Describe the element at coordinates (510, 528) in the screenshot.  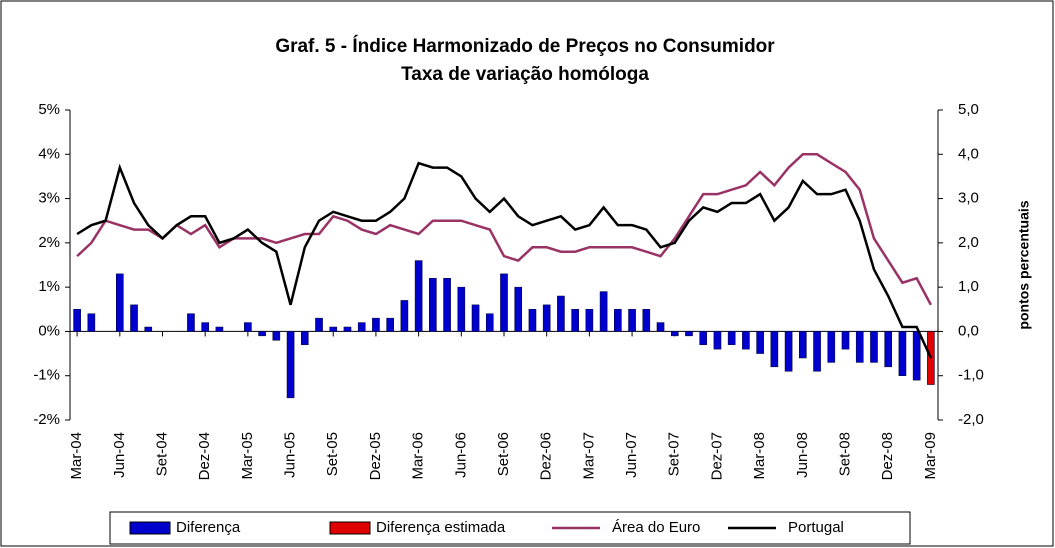
I see `legend-box` at that location.